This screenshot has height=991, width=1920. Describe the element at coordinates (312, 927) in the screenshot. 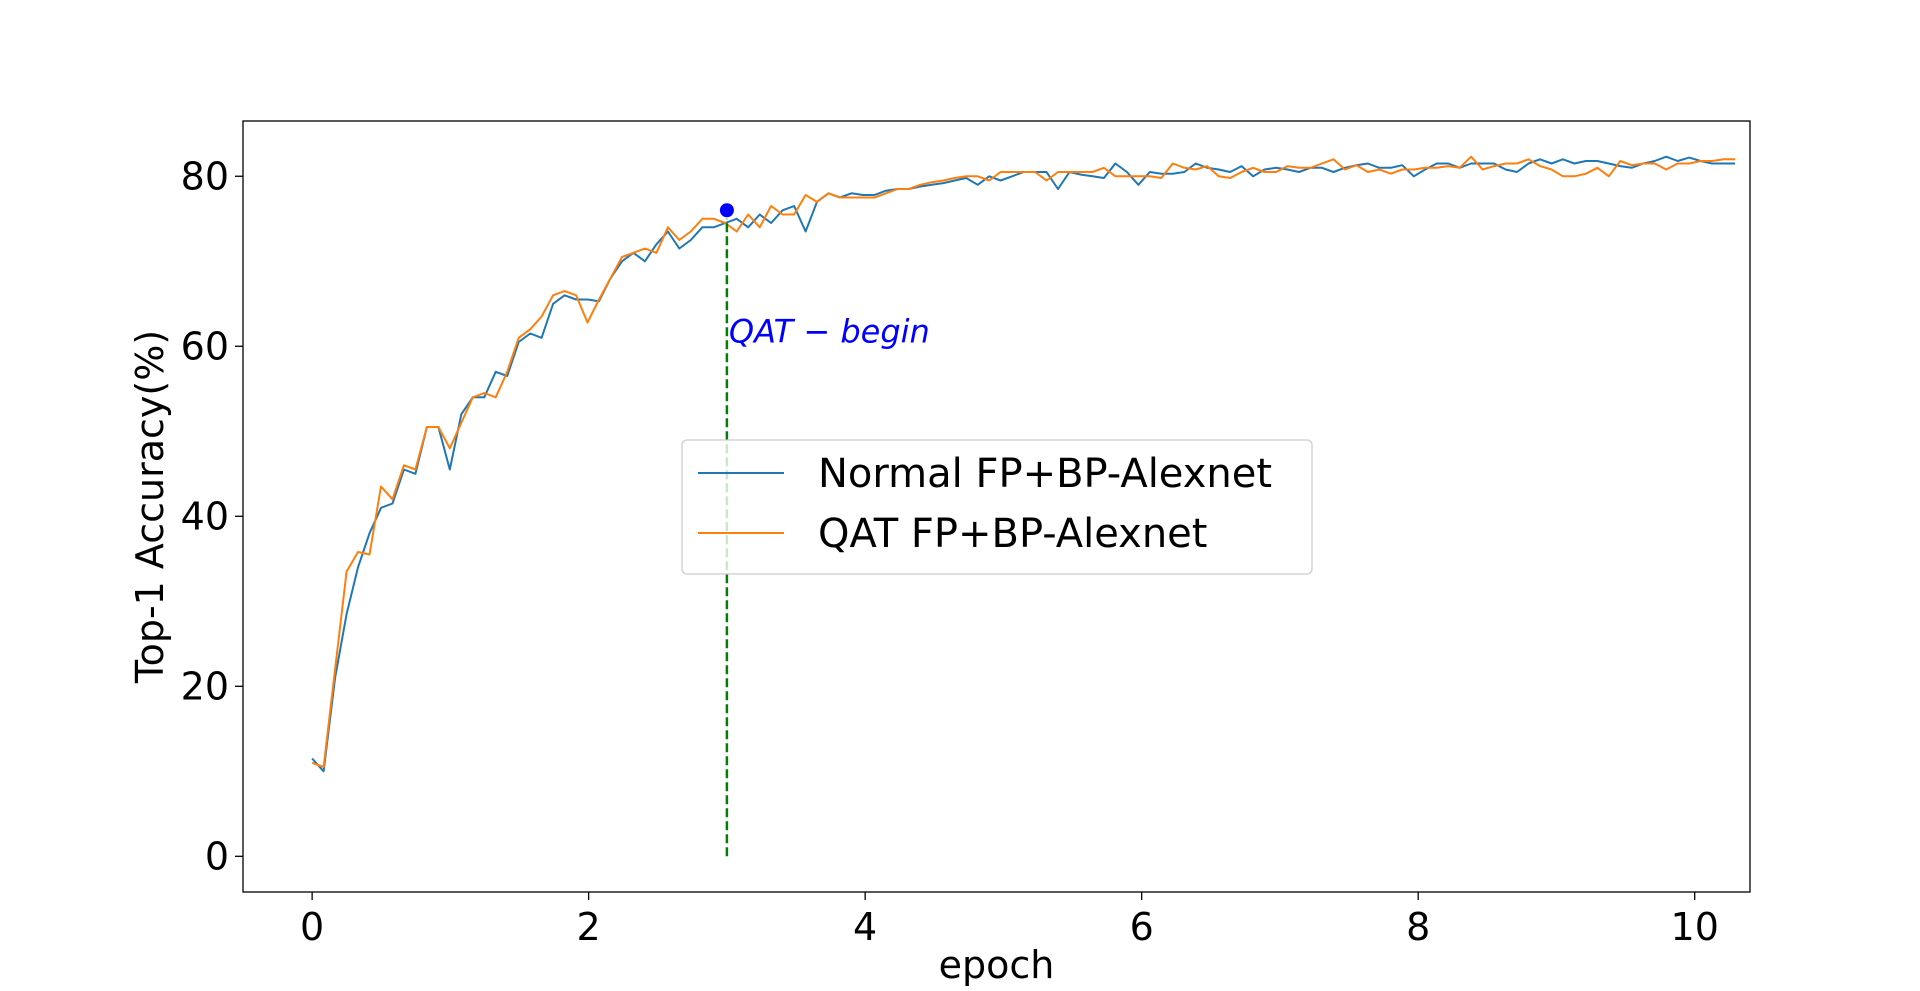

I see `x-tick-label: 0` at that location.